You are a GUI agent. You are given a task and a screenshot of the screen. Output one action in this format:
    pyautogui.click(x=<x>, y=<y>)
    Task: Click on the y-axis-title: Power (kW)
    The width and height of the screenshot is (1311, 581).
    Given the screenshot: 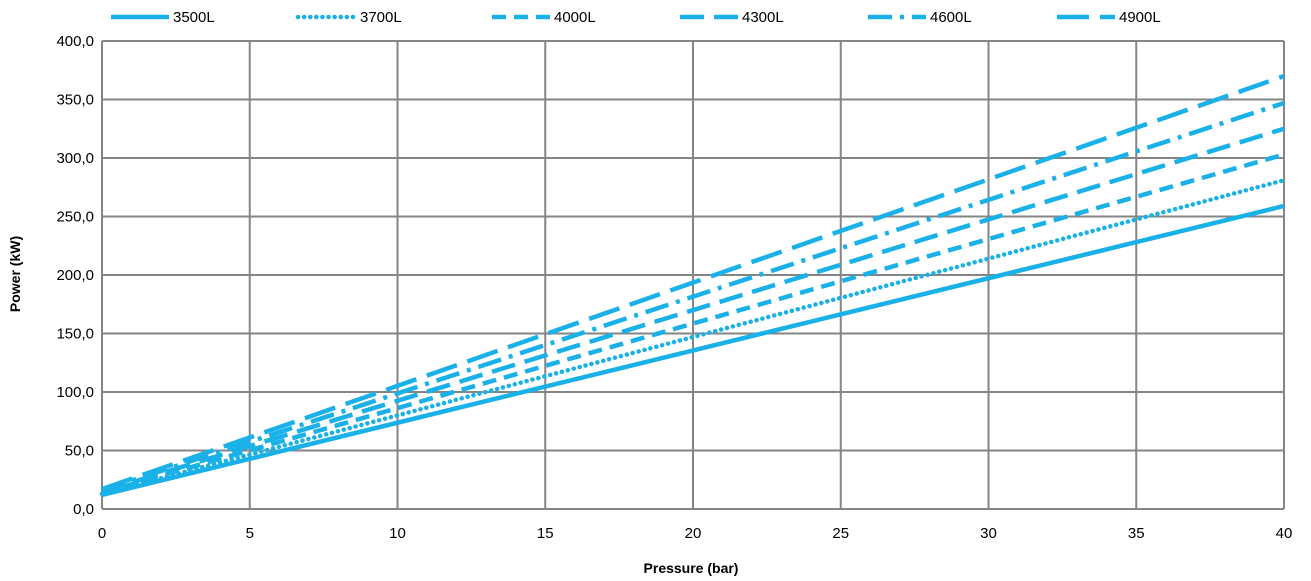 What is the action you would take?
    pyautogui.click(x=15, y=274)
    